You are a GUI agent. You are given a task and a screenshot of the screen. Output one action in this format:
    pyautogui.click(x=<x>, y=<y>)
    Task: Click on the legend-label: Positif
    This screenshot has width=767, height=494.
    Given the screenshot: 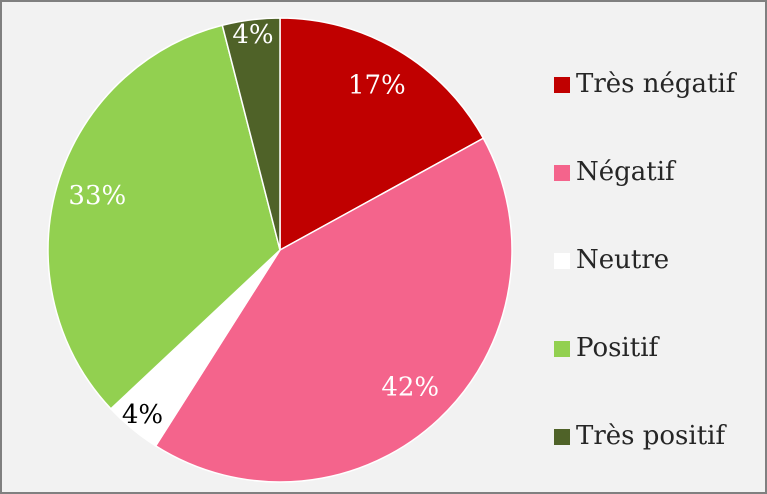 What is the action you would take?
    pyautogui.click(x=618, y=348)
    